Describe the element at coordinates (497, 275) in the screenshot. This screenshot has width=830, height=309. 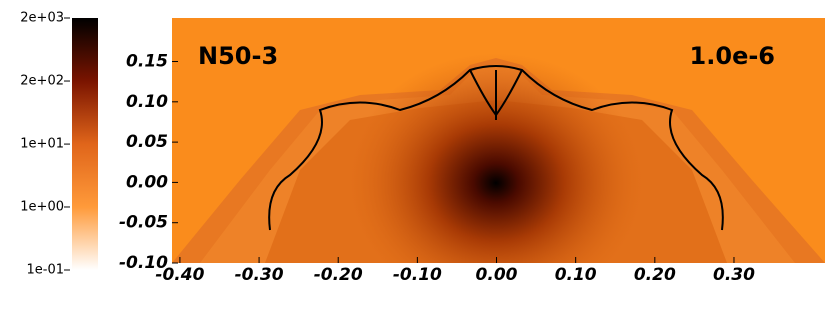
I see `x-tick-label: 0.00` at that location.